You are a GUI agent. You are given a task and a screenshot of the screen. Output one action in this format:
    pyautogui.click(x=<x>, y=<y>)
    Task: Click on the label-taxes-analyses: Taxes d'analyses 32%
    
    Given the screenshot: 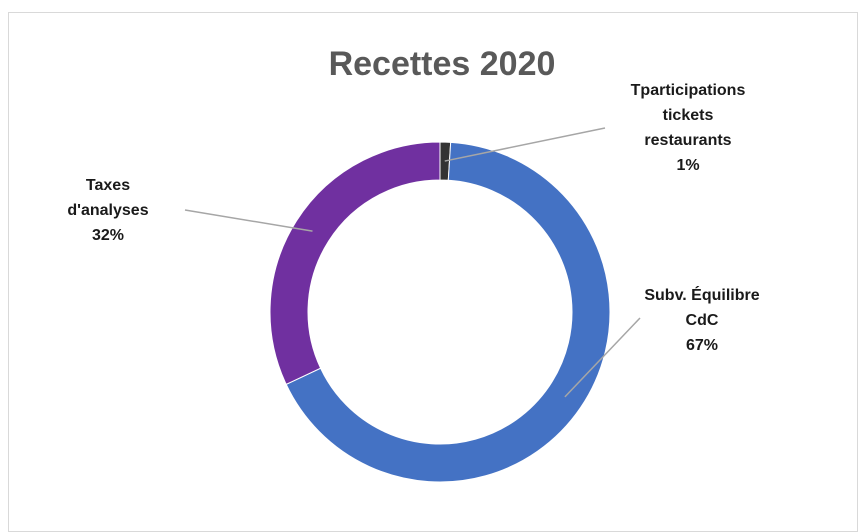 What is the action you would take?
    pyautogui.click(x=107, y=210)
    